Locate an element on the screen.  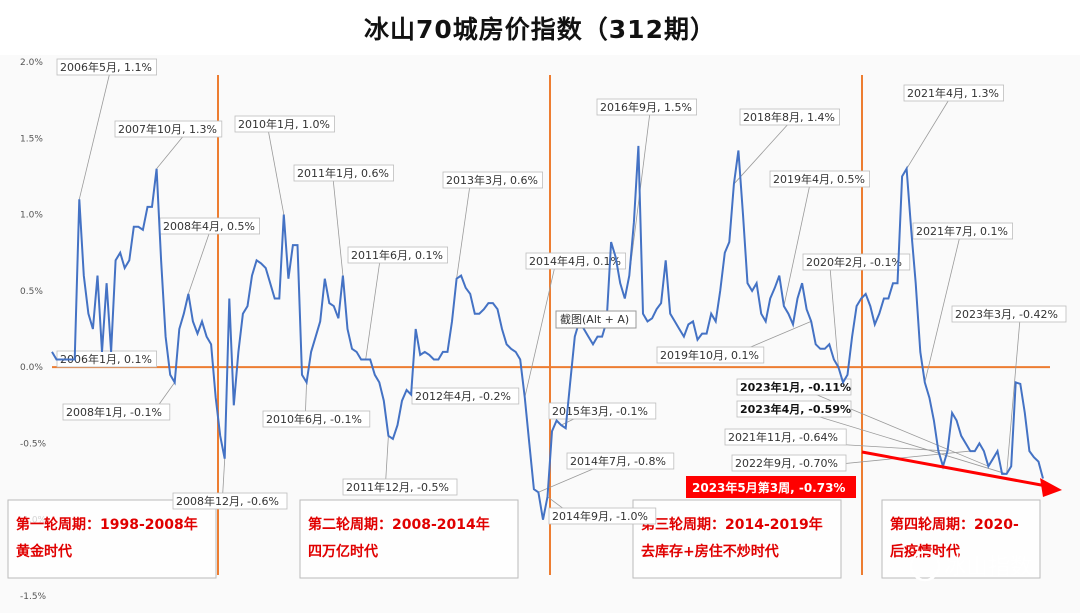
data-label: 2020年2月, -0.1% is located at coordinates (854, 262).